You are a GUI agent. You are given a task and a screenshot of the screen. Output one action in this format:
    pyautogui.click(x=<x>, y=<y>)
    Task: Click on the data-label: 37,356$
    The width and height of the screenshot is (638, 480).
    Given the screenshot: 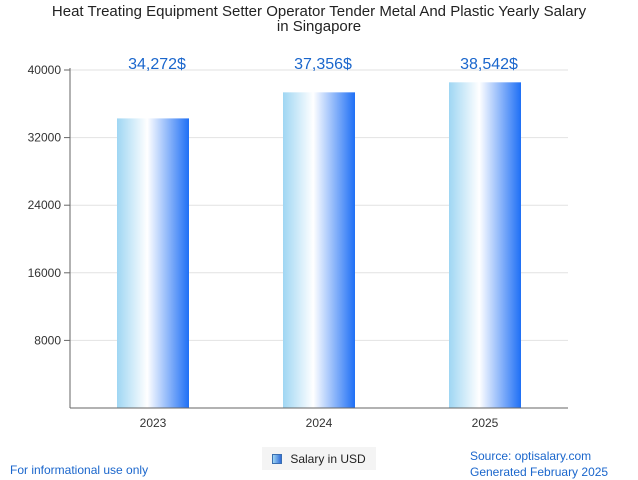 What is the action you would take?
    pyautogui.click(x=323, y=64)
    